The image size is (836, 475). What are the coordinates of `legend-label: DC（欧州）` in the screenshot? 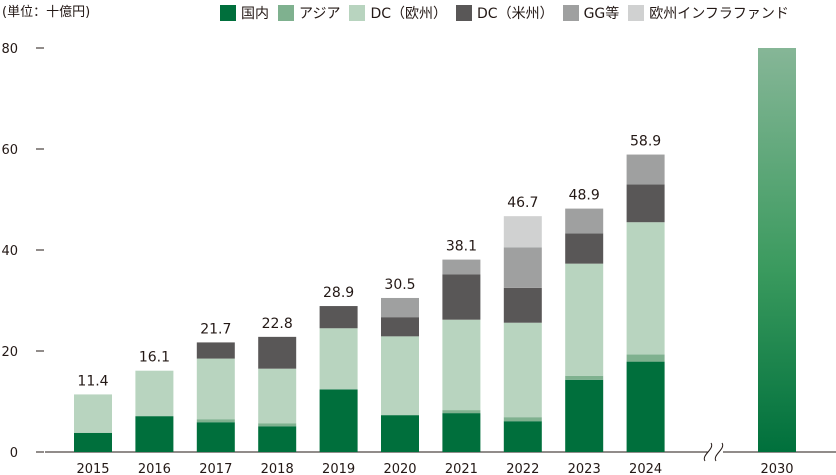 It's located at (409, 14).